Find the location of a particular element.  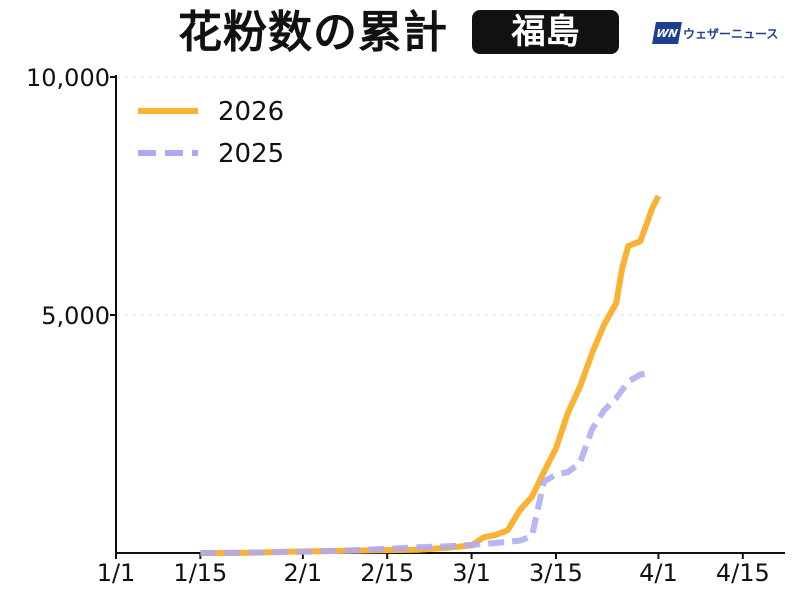

region-badge: 福島 is located at coordinates (545, 32).